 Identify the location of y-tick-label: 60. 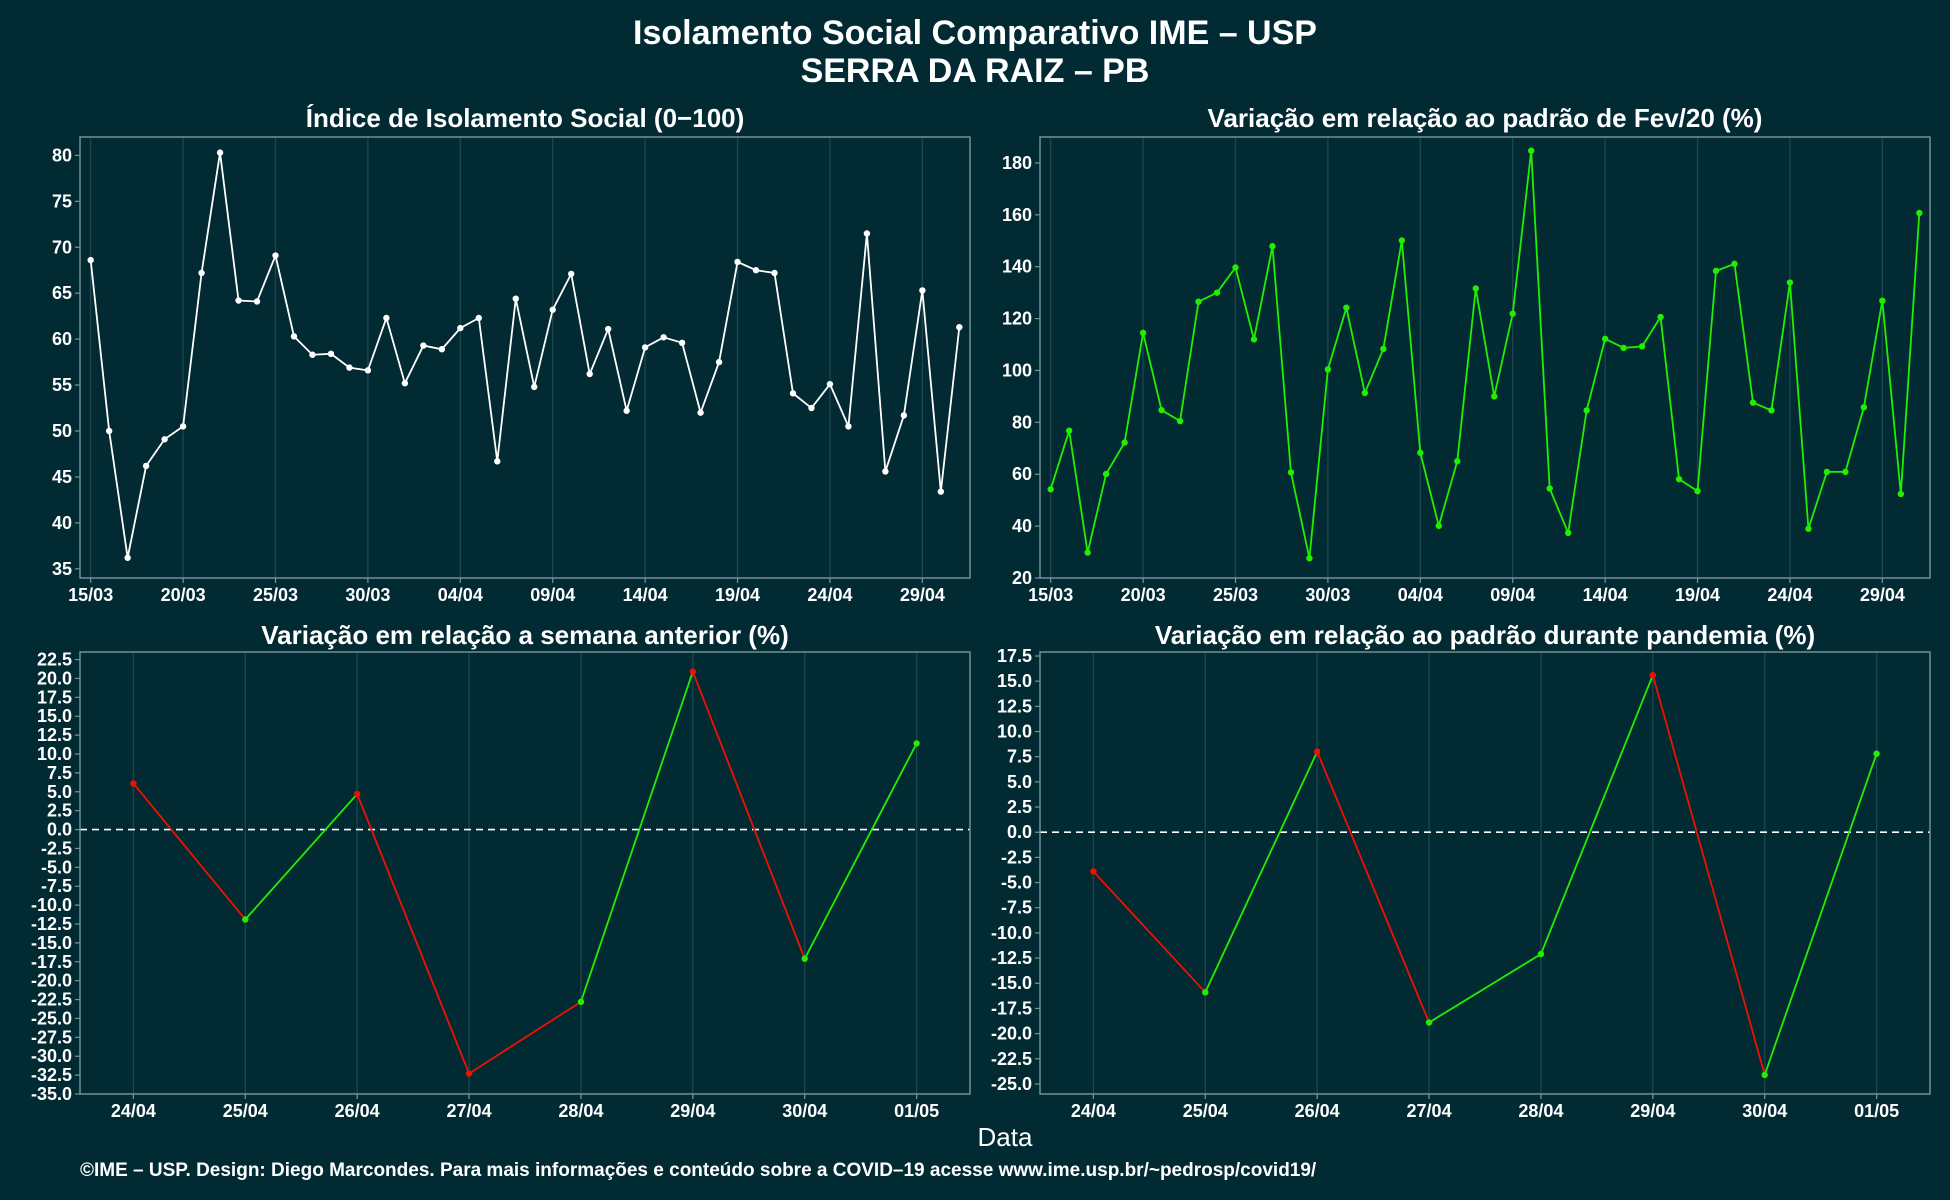
(1022, 474).